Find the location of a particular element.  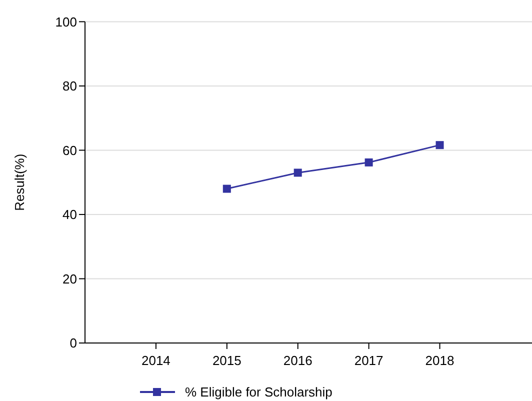

x-tick-label: 2016 is located at coordinates (297, 360).